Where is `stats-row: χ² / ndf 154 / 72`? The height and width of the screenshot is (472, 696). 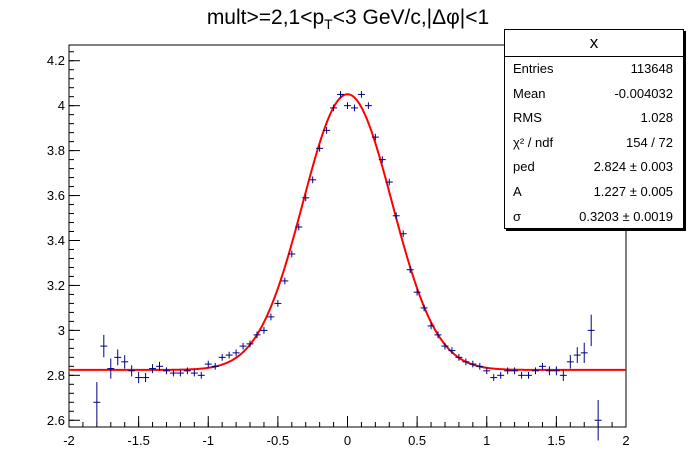 stats-row: χ² / ndf 154 / 72 is located at coordinates (594, 143).